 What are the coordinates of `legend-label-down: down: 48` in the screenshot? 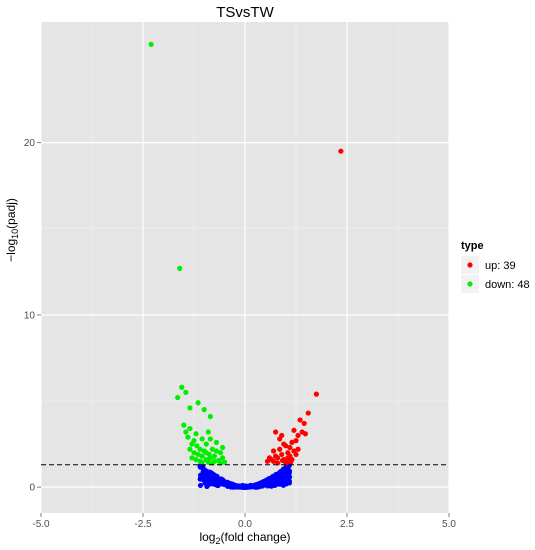 It's located at (507, 285).